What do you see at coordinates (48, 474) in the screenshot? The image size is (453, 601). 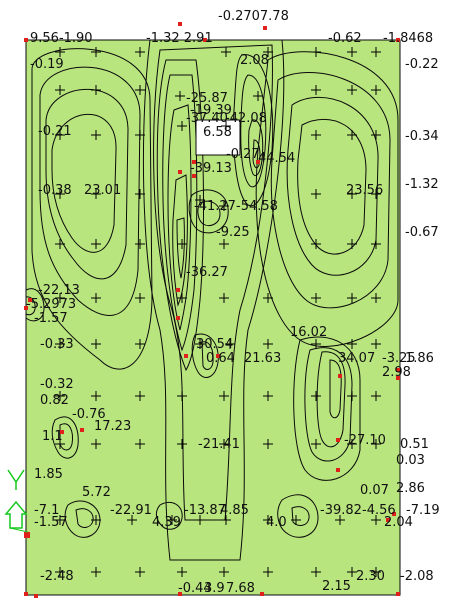 I see `value-label: 1.85` at bounding box center [48, 474].